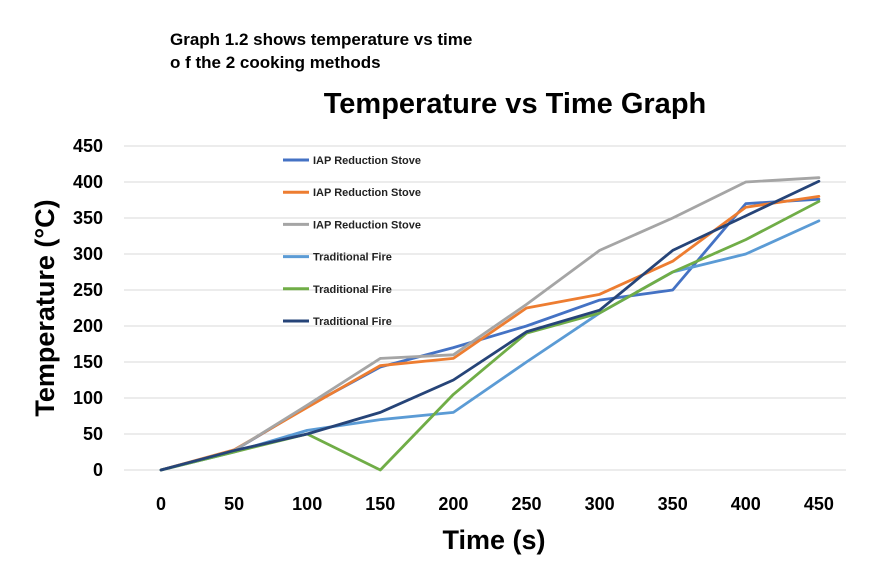 This screenshot has width=870, height=580. Describe the element at coordinates (234, 504) in the screenshot. I see `x-tick-label: 50` at that location.